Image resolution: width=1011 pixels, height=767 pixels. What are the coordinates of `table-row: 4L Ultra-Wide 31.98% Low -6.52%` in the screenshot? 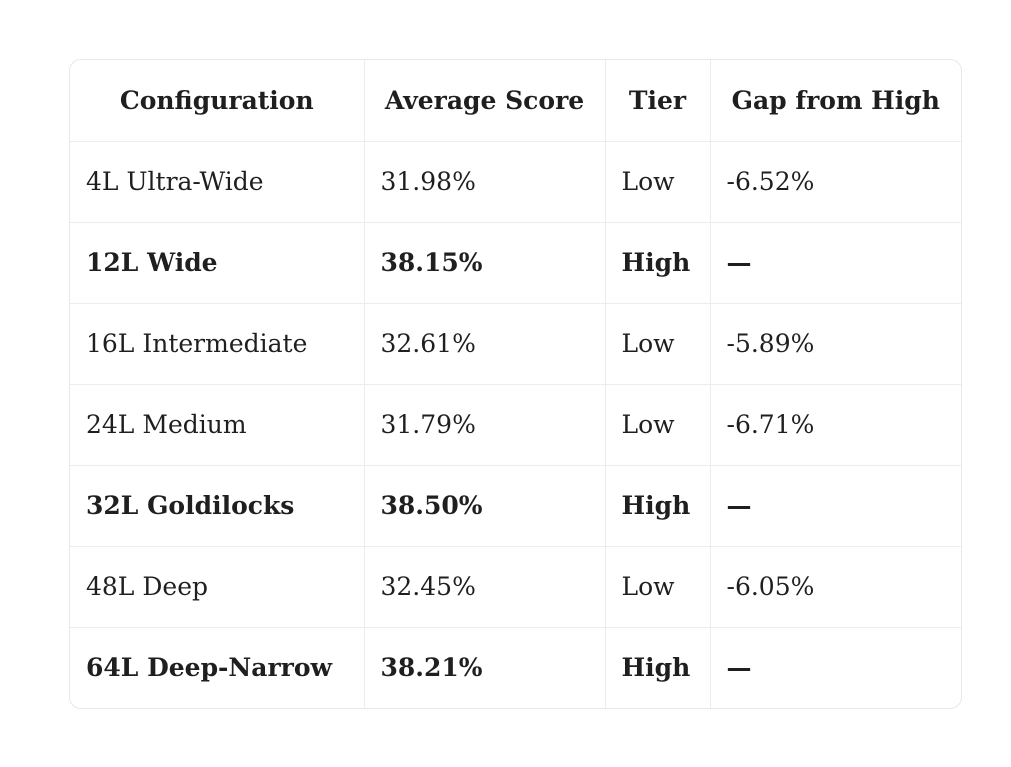 It's located at (515, 182).